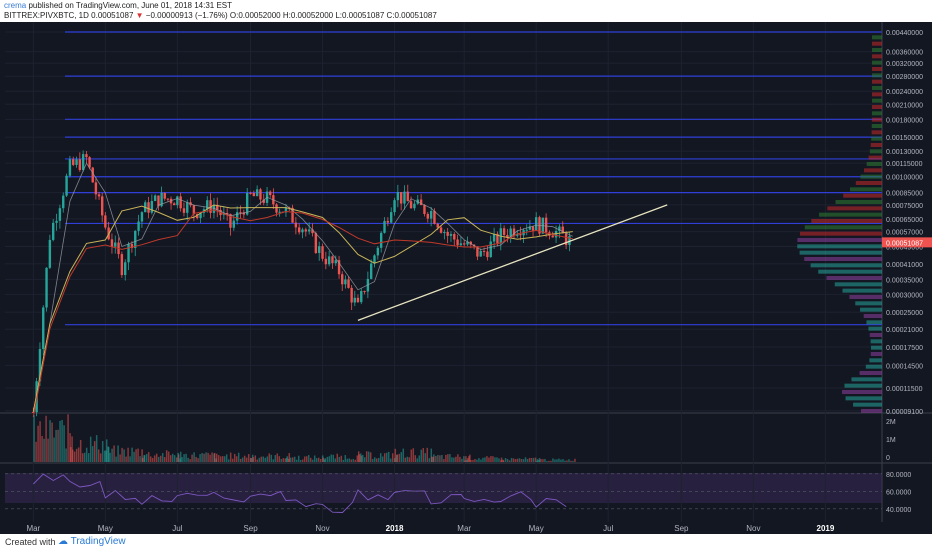 The image size is (932, 550). I want to click on author-link: crema, so click(15, 5).